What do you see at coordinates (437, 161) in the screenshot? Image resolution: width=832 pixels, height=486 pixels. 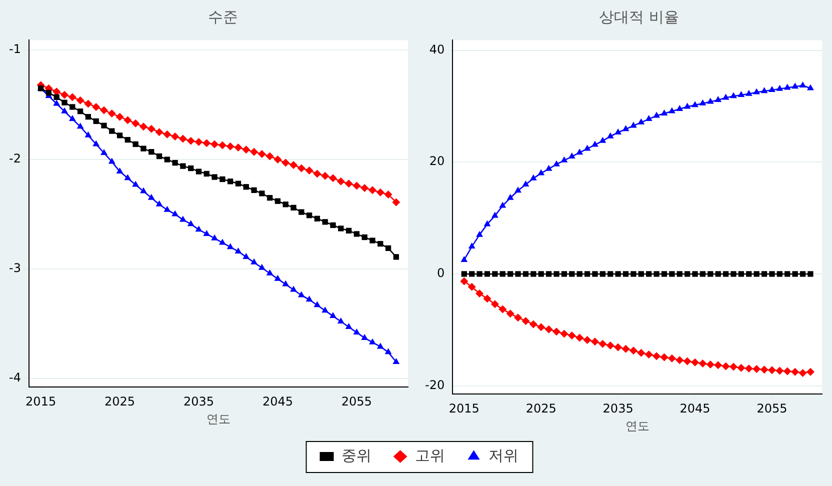 I see `y-tick-label: 20` at bounding box center [437, 161].